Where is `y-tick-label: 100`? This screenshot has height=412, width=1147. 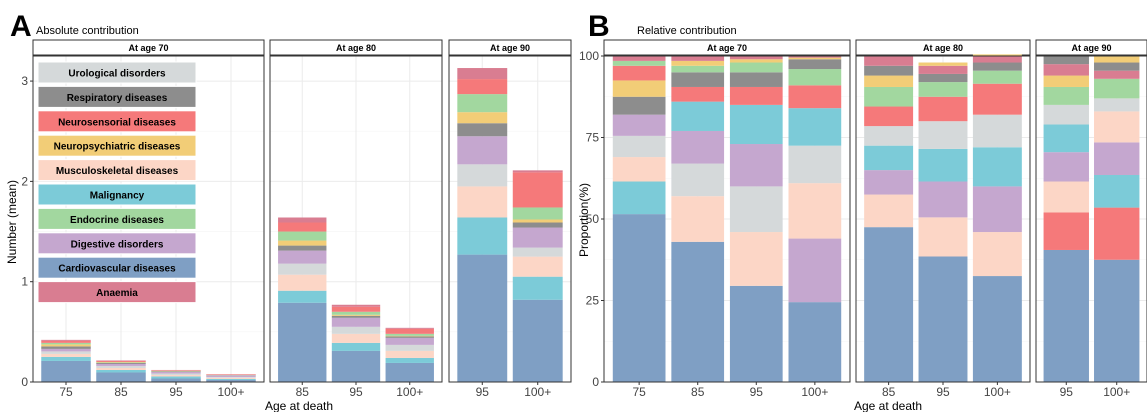 y-tick-label: 100 is located at coordinates (589, 56).